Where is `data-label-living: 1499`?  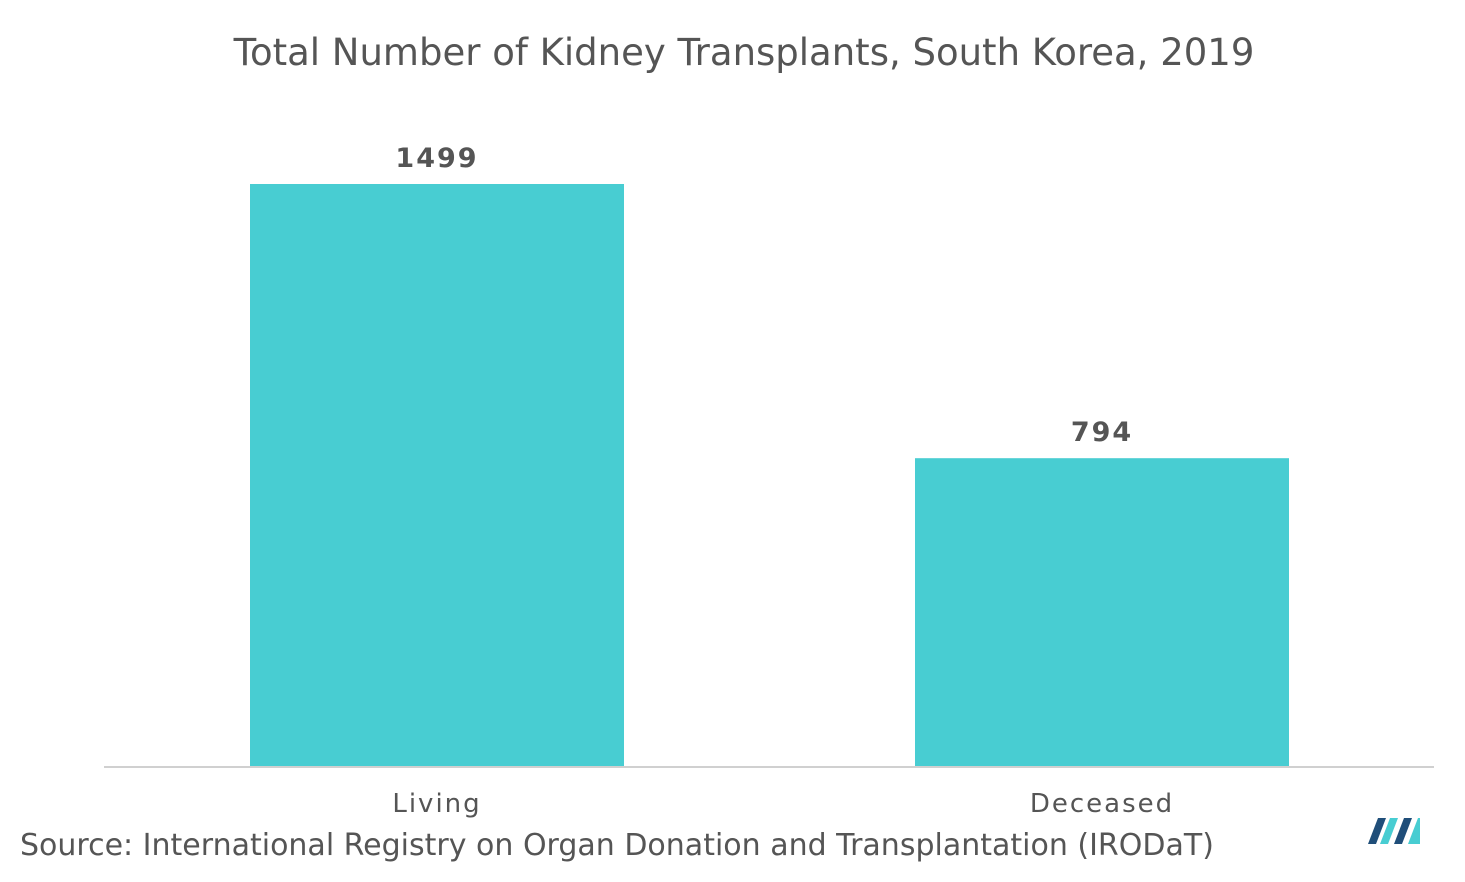 data-label-living: 1499 is located at coordinates (436, 158).